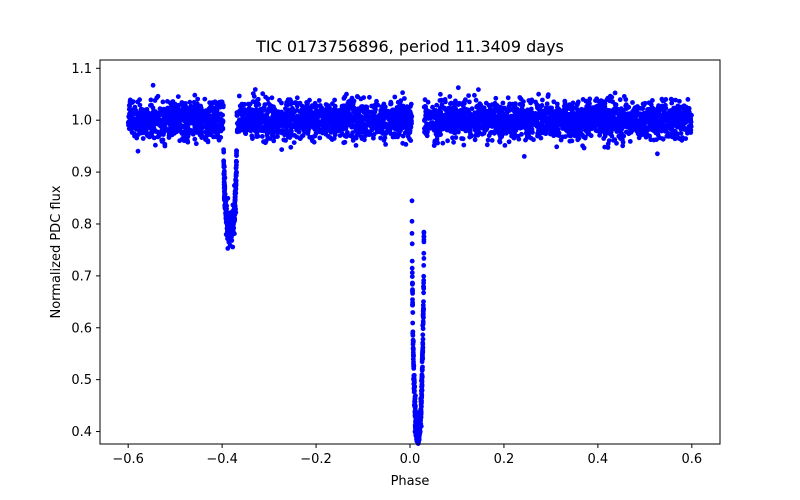  Describe the element at coordinates (85, 251) in the screenshot. I see `y-axis-ticks: 0.40.50.60.70.80.91.01.1` at that location.